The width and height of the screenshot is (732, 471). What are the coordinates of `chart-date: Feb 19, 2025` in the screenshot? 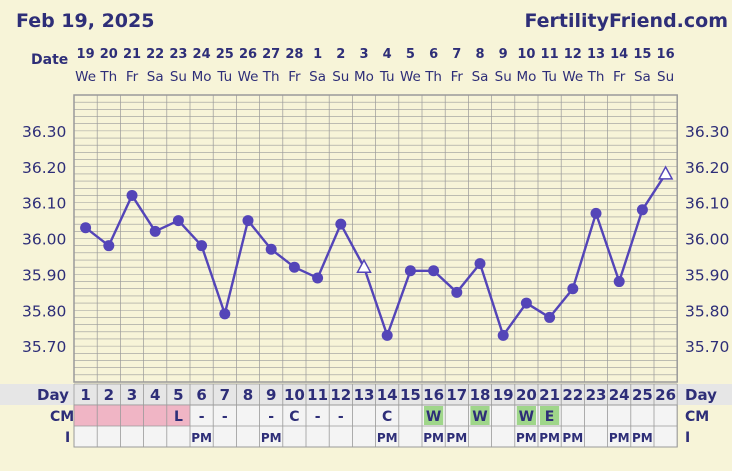 It's located at (85, 21).